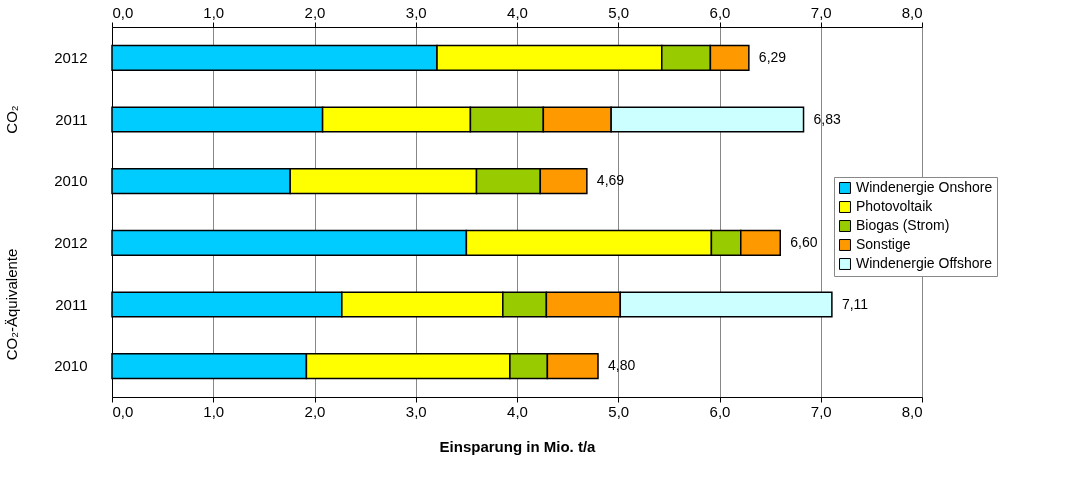  What do you see at coordinates (214, 12) in the screenshot?
I see `x2-tick-label: 1,0` at bounding box center [214, 12].